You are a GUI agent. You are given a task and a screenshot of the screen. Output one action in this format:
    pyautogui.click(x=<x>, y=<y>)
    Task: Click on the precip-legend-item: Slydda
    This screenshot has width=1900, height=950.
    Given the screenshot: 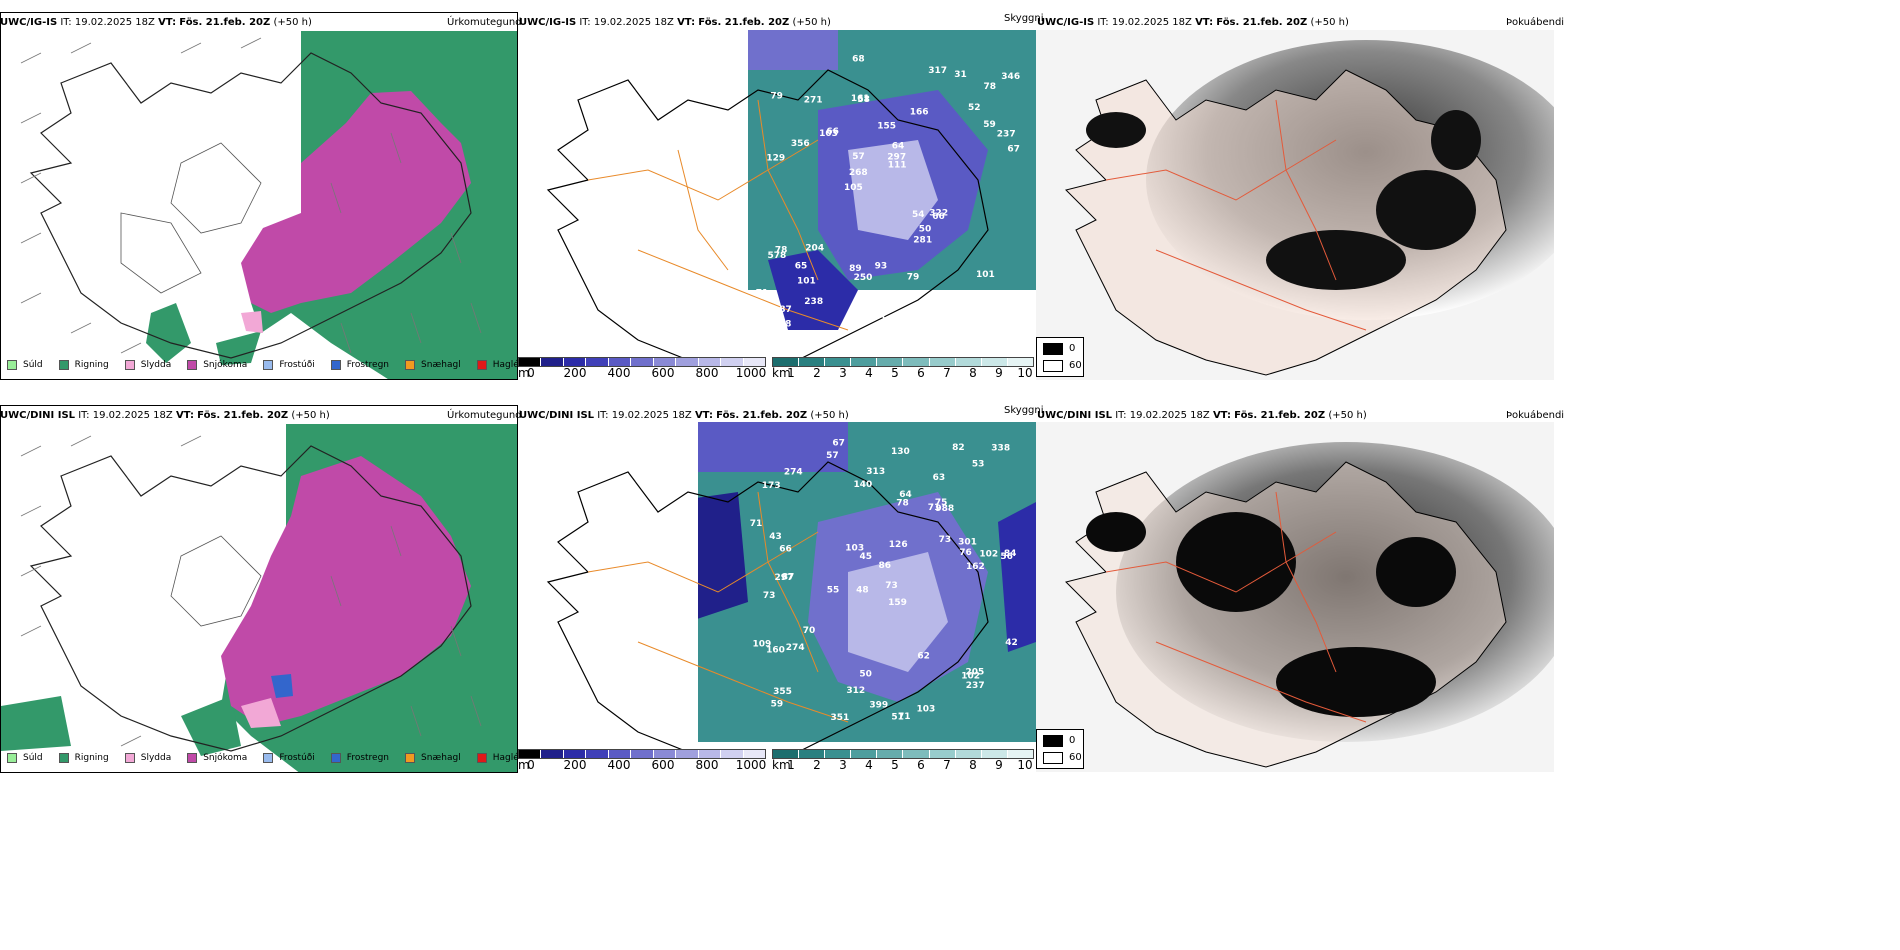 What is the action you would take?
    pyautogui.click(x=147, y=758)
    